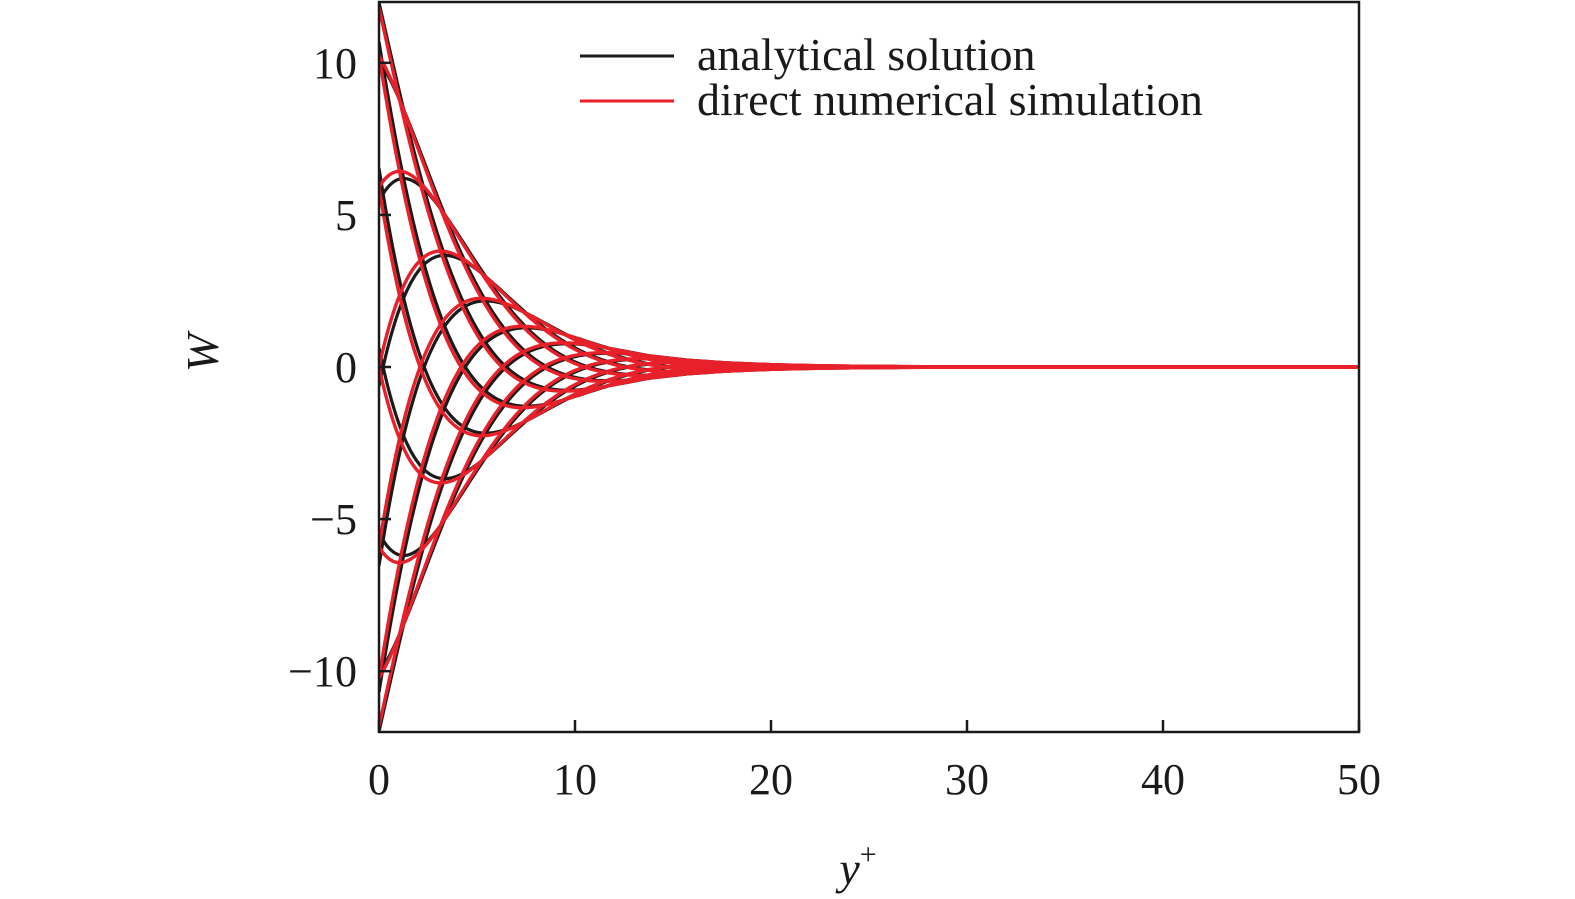  I want to click on x-tick-label: 10, so click(575, 779).